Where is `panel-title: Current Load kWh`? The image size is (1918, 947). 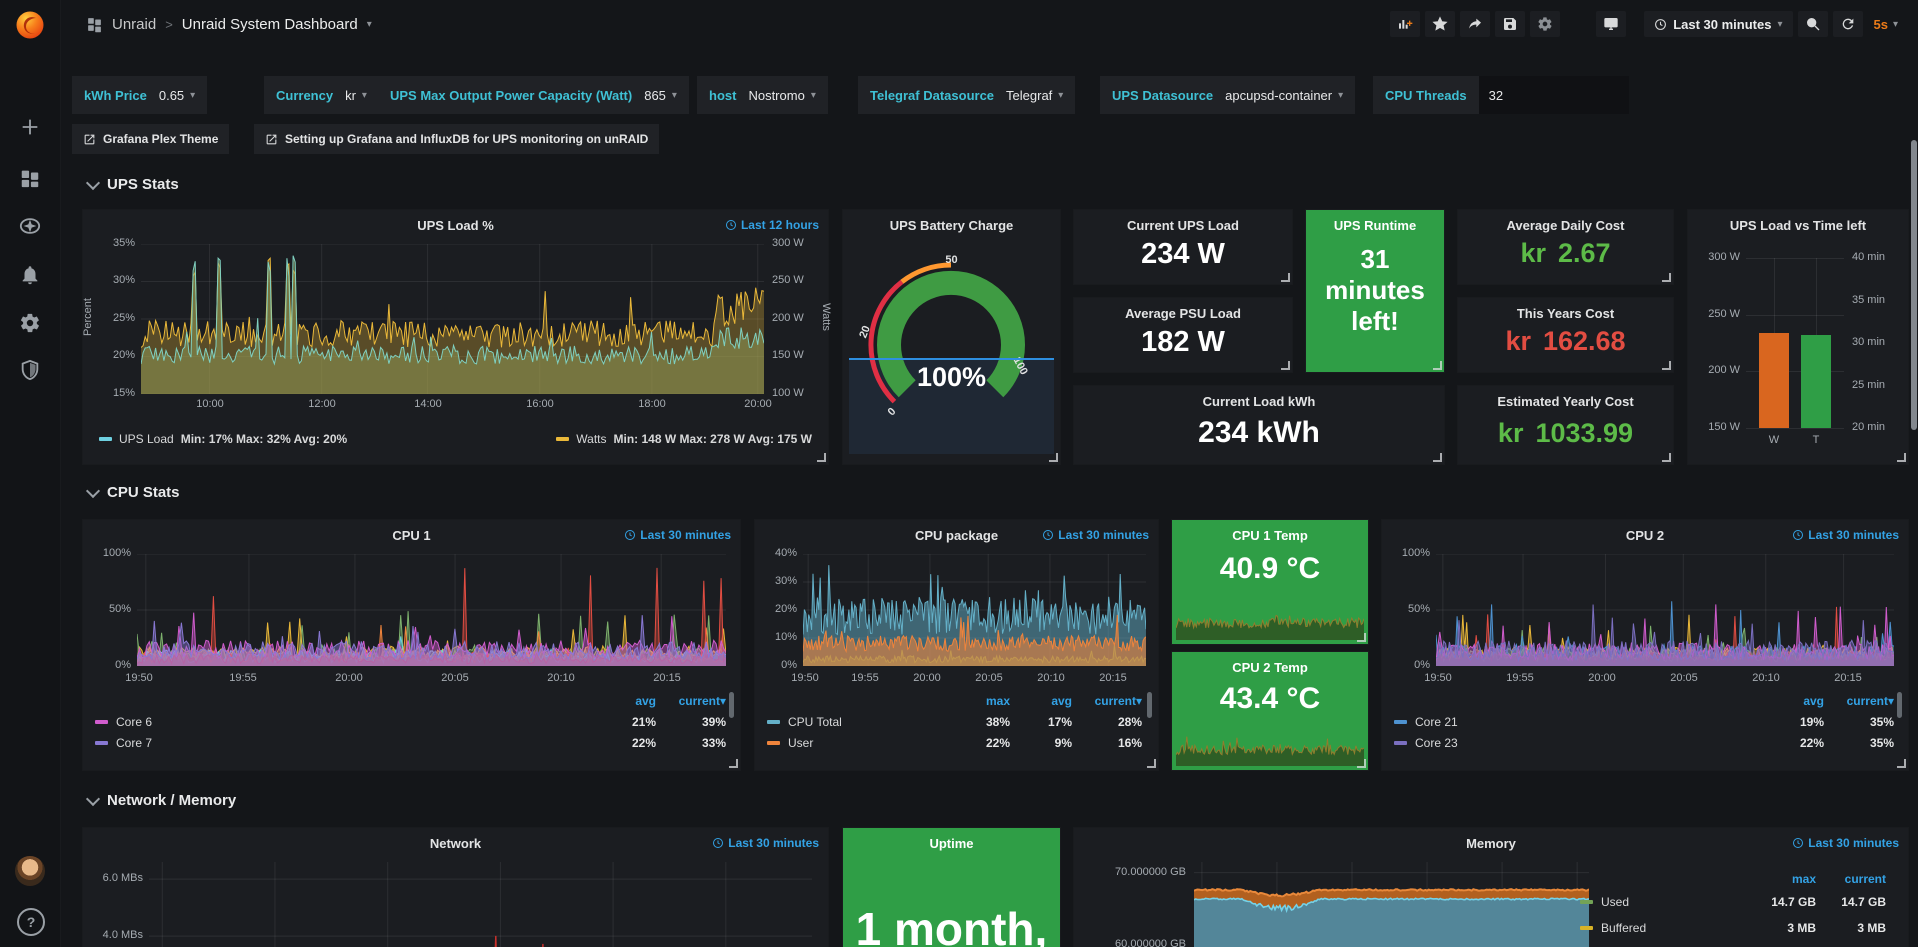 panel-title: Current Load kWh is located at coordinates (1259, 401).